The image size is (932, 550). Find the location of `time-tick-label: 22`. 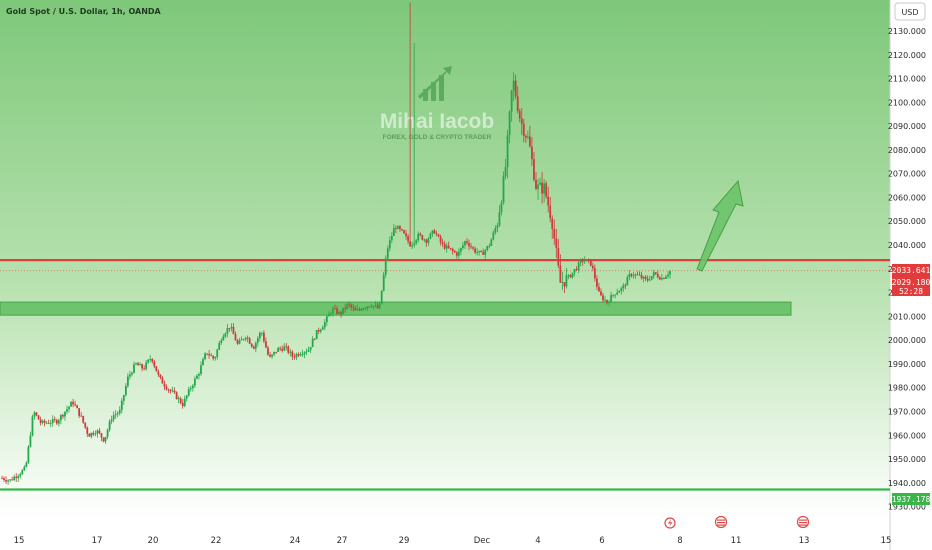

time-tick-label: 22 is located at coordinates (216, 541).